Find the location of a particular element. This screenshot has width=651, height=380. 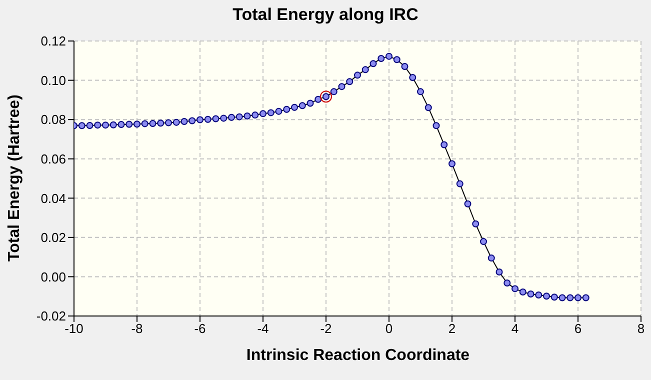

y-tick-label: 0.04 is located at coordinates (53, 198).